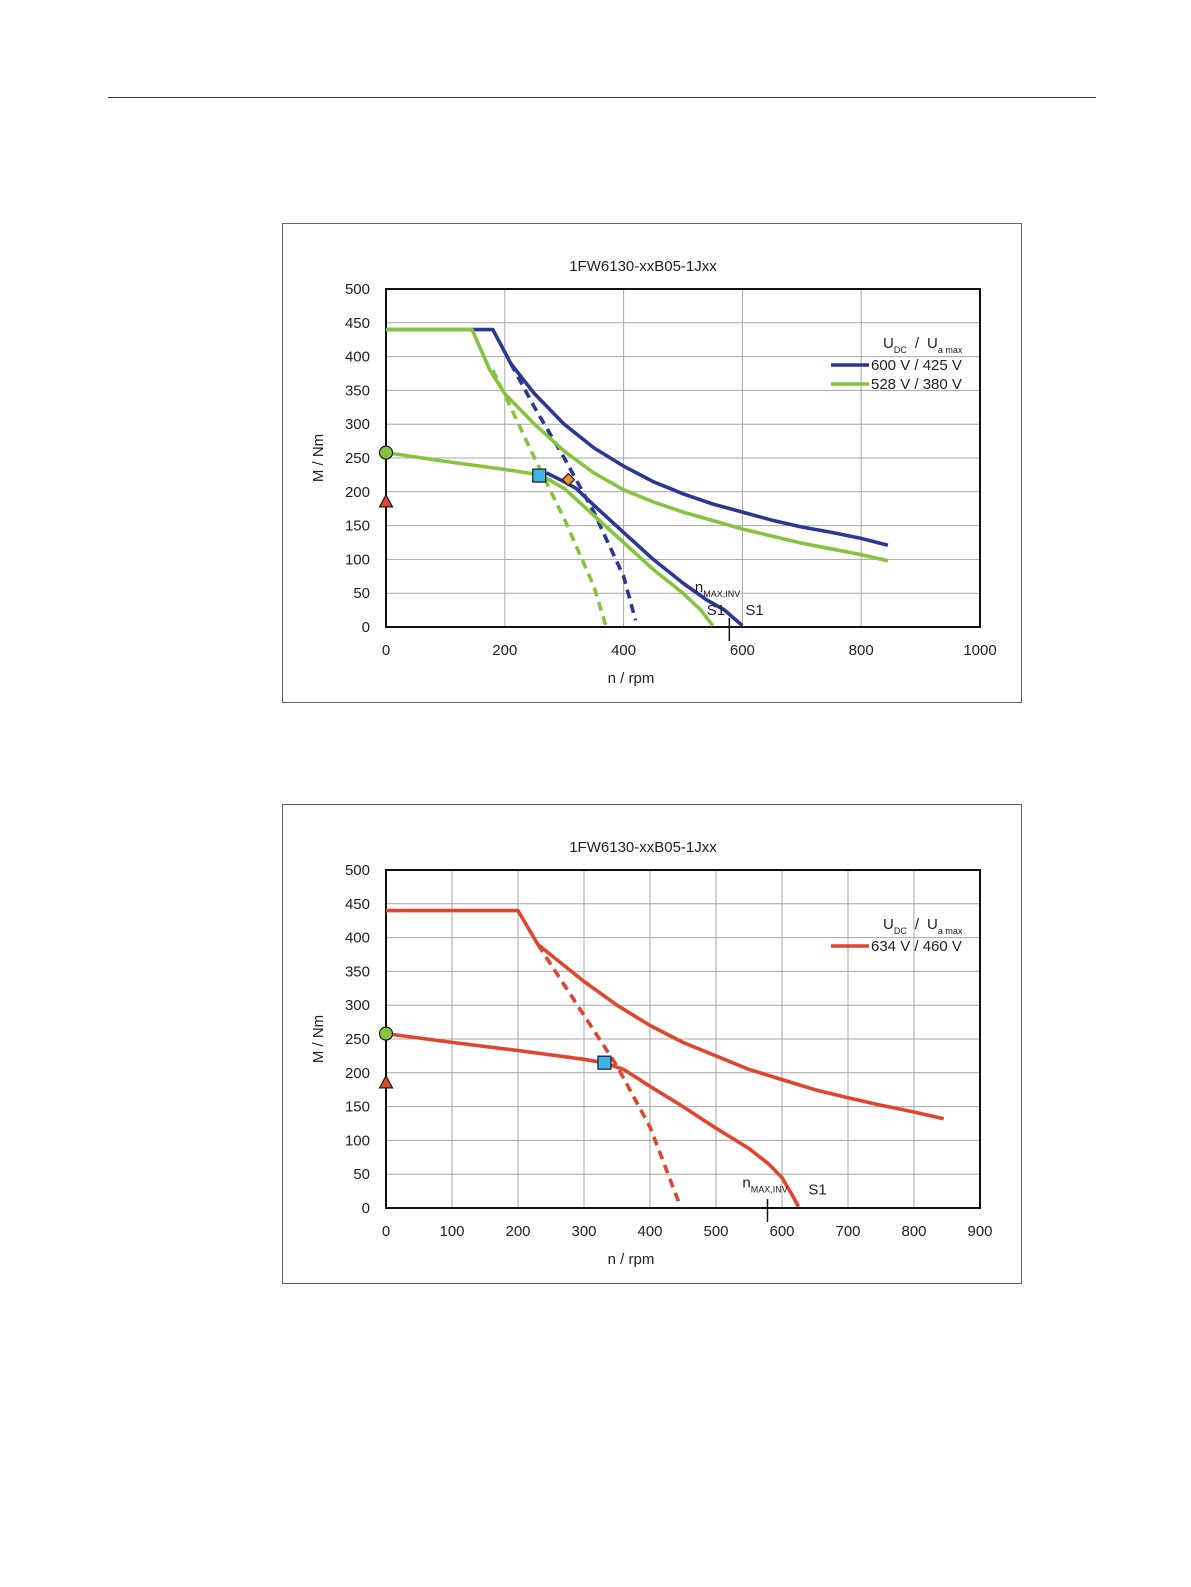  Describe the element at coordinates (979, 1231) in the screenshot. I see `x-tick-label: 900` at that location.